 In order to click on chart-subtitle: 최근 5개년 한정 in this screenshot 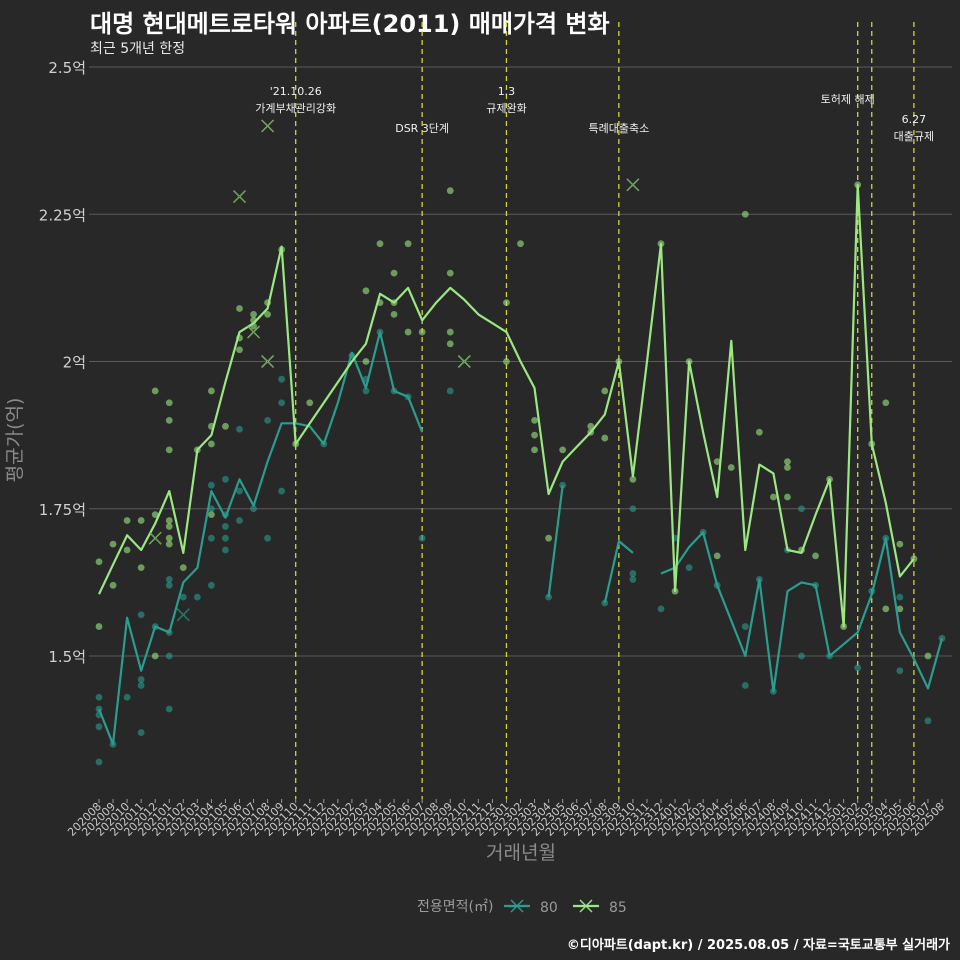, I will do `click(138, 49)`.